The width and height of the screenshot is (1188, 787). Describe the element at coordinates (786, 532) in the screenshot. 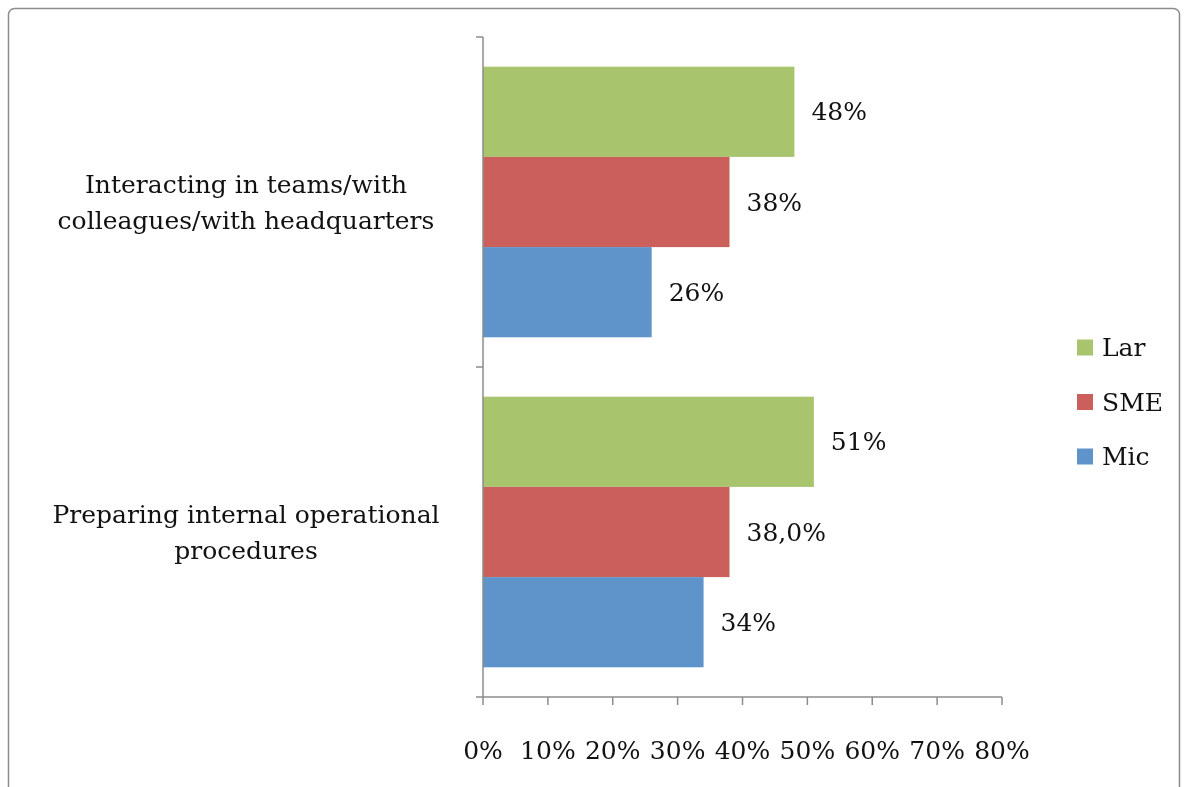

I see `data-label: 38,0%` at that location.